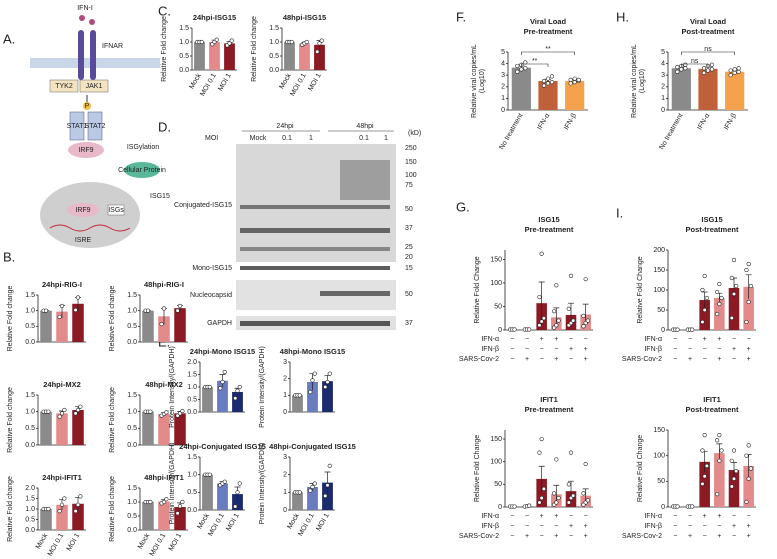  What do you see at coordinates (164, 10) in the screenshot?
I see `panel-label: C.` at bounding box center [164, 10].